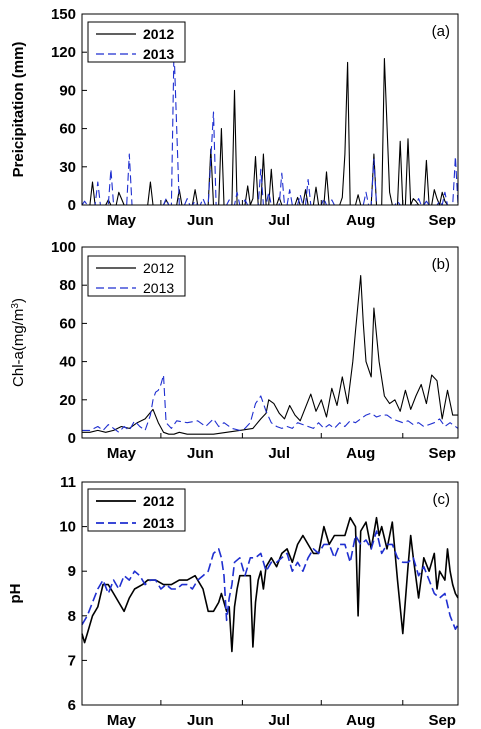 Image resolution: width=481 pixels, height=729 pixels. What do you see at coordinates (279, 220) in the screenshot?
I see `x-tick-label-a-jul: Jul` at bounding box center [279, 220].